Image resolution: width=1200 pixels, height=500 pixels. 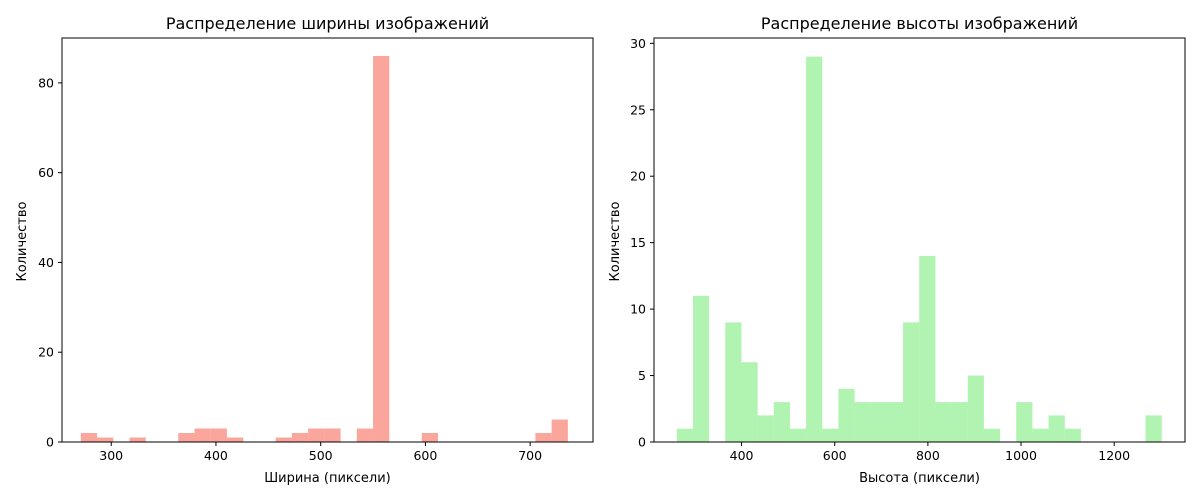 What do you see at coordinates (638, 242) in the screenshot?
I see `y-tick-label: 15` at bounding box center [638, 242].